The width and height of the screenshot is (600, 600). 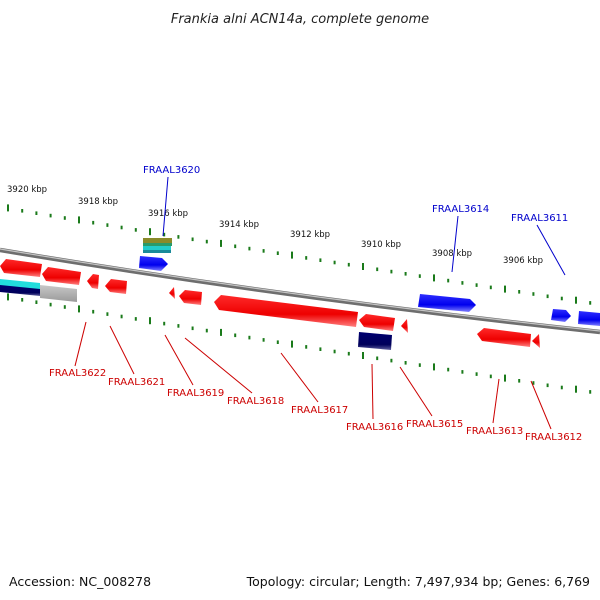 What do you see at coordinates (536, 341) in the screenshot?
I see `gene-fraal3612` at bounding box center [536, 341].